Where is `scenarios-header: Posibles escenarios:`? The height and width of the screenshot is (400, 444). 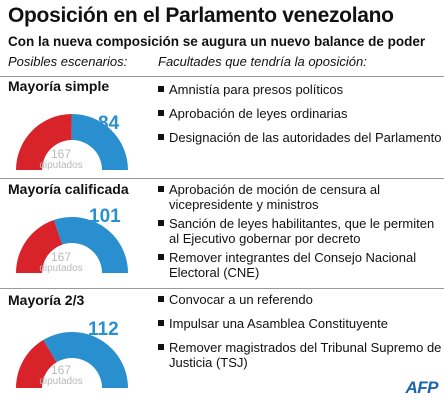
scenarios-header: Posibles escenarios: is located at coordinates (68, 61).